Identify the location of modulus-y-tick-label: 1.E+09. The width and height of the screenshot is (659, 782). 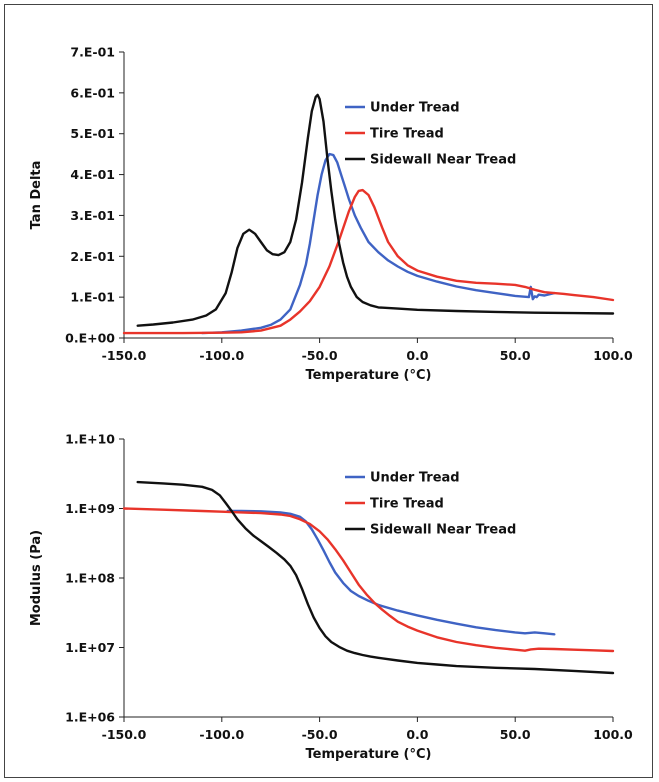
(90, 508).